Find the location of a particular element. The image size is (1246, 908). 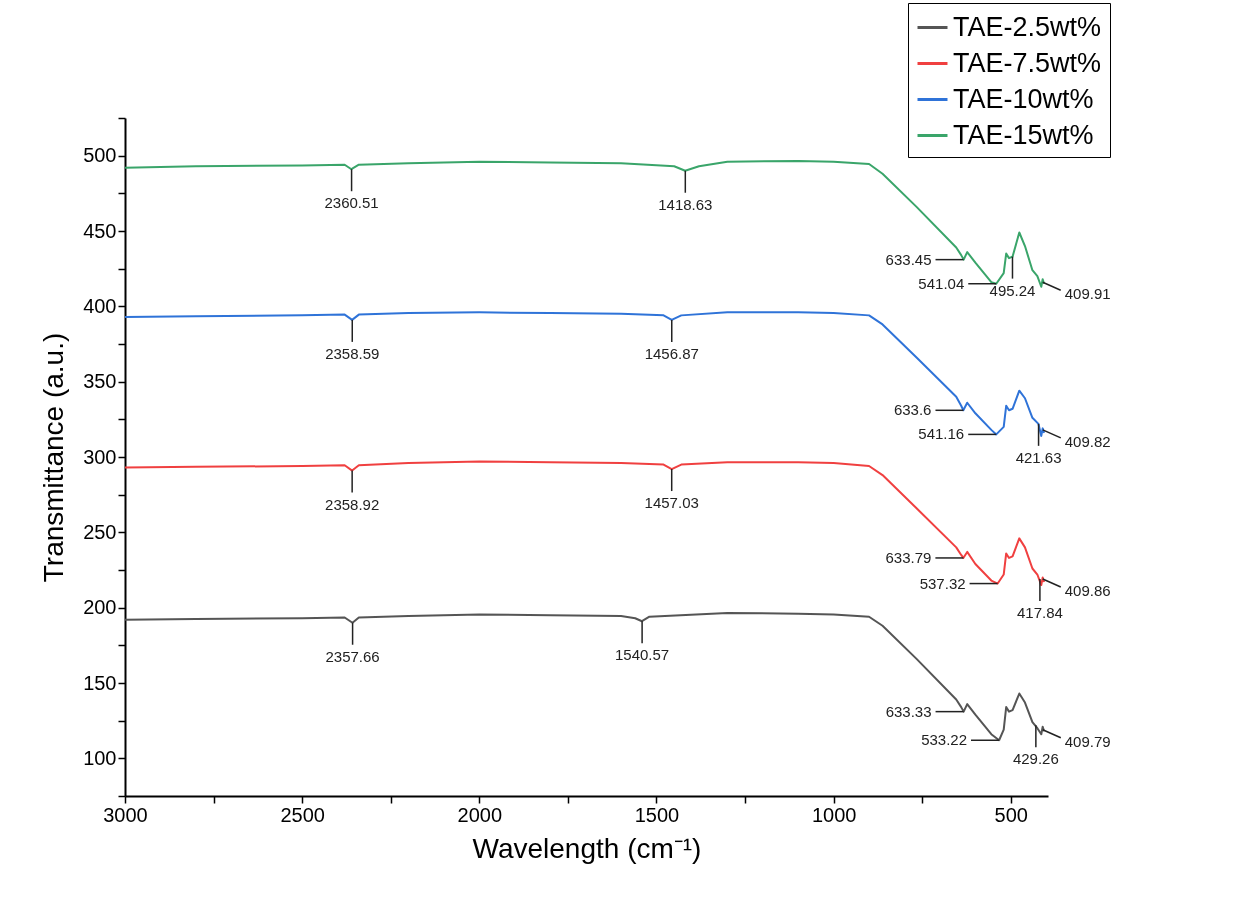

y-tick-label: 200 is located at coordinates (100, 607).